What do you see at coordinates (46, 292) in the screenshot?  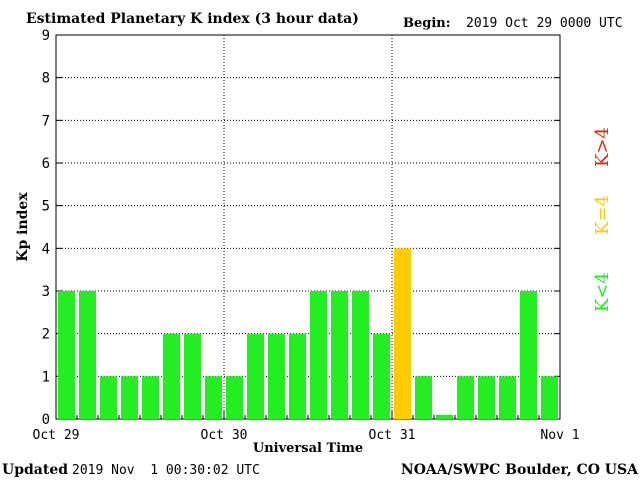 I see `y-tick-label: 3` at bounding box center [46, 292].